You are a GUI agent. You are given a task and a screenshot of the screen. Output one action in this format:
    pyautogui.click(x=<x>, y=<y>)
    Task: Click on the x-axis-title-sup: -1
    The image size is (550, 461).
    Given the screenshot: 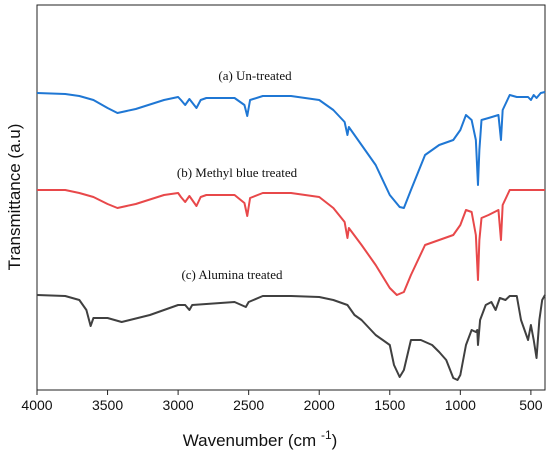 What is the action you would take?
    pyautogui.click(x=326, y=435)
    